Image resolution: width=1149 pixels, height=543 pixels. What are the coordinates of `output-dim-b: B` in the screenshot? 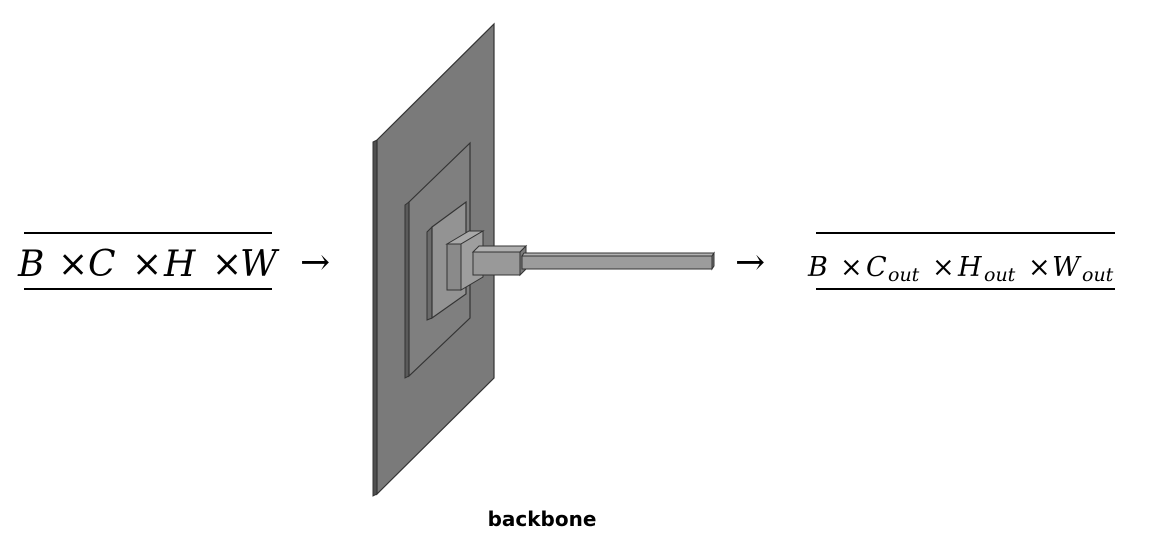 It's located at (817, 267).